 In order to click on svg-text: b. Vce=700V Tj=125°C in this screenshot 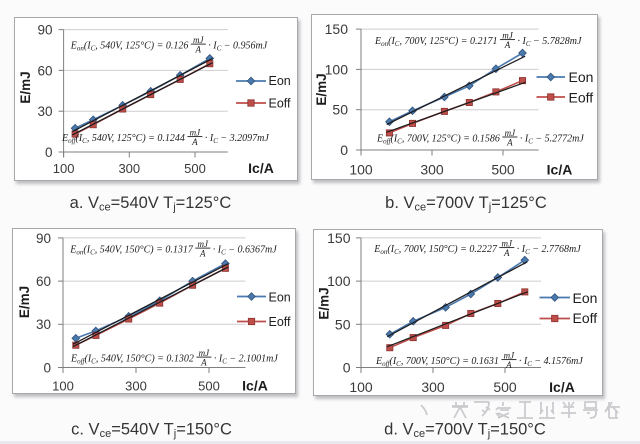, I will do `click(466, 204)`.